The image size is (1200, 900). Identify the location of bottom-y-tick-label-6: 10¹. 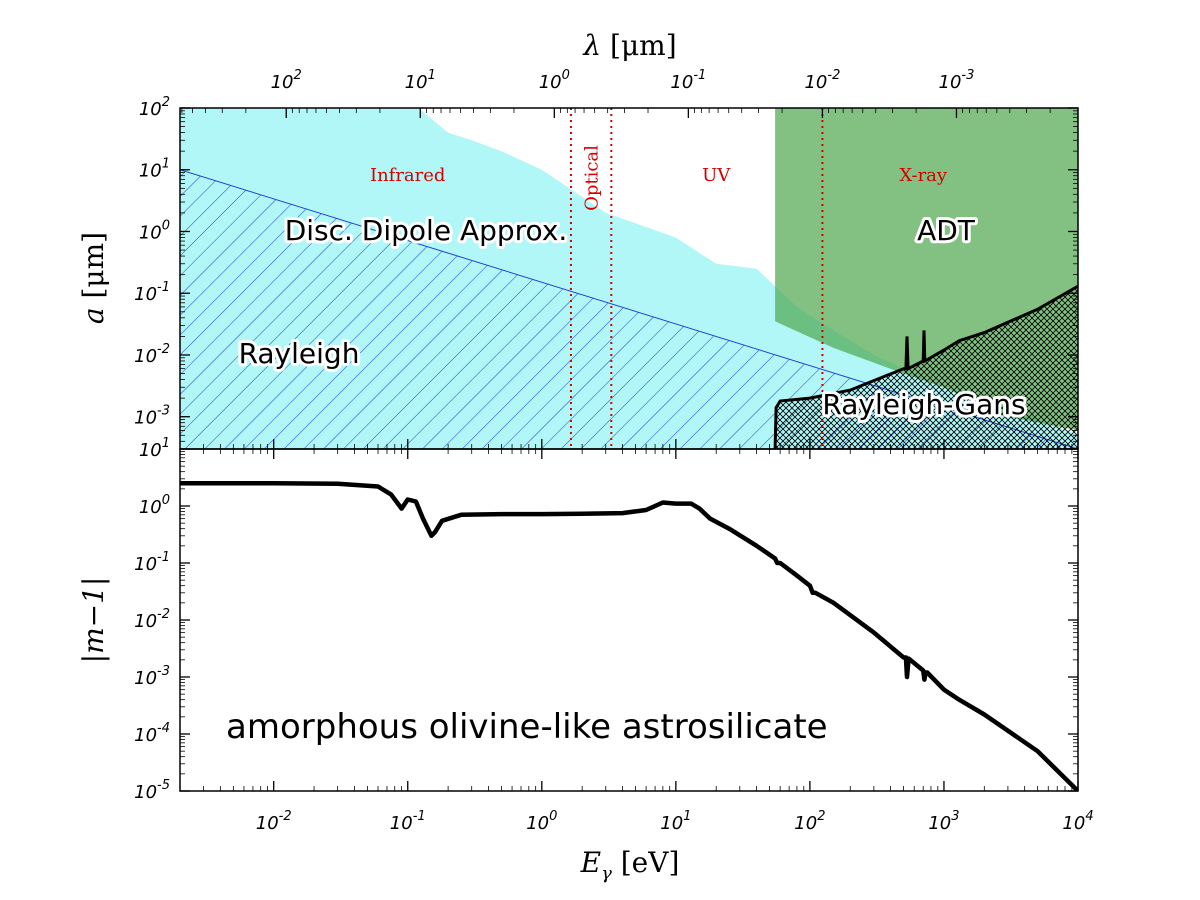
(154, 448).